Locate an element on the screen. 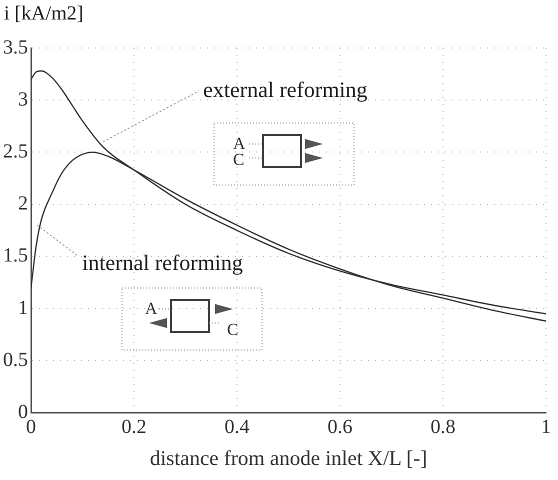  y-tick-label: 3 is located at coordinates (23, 99).